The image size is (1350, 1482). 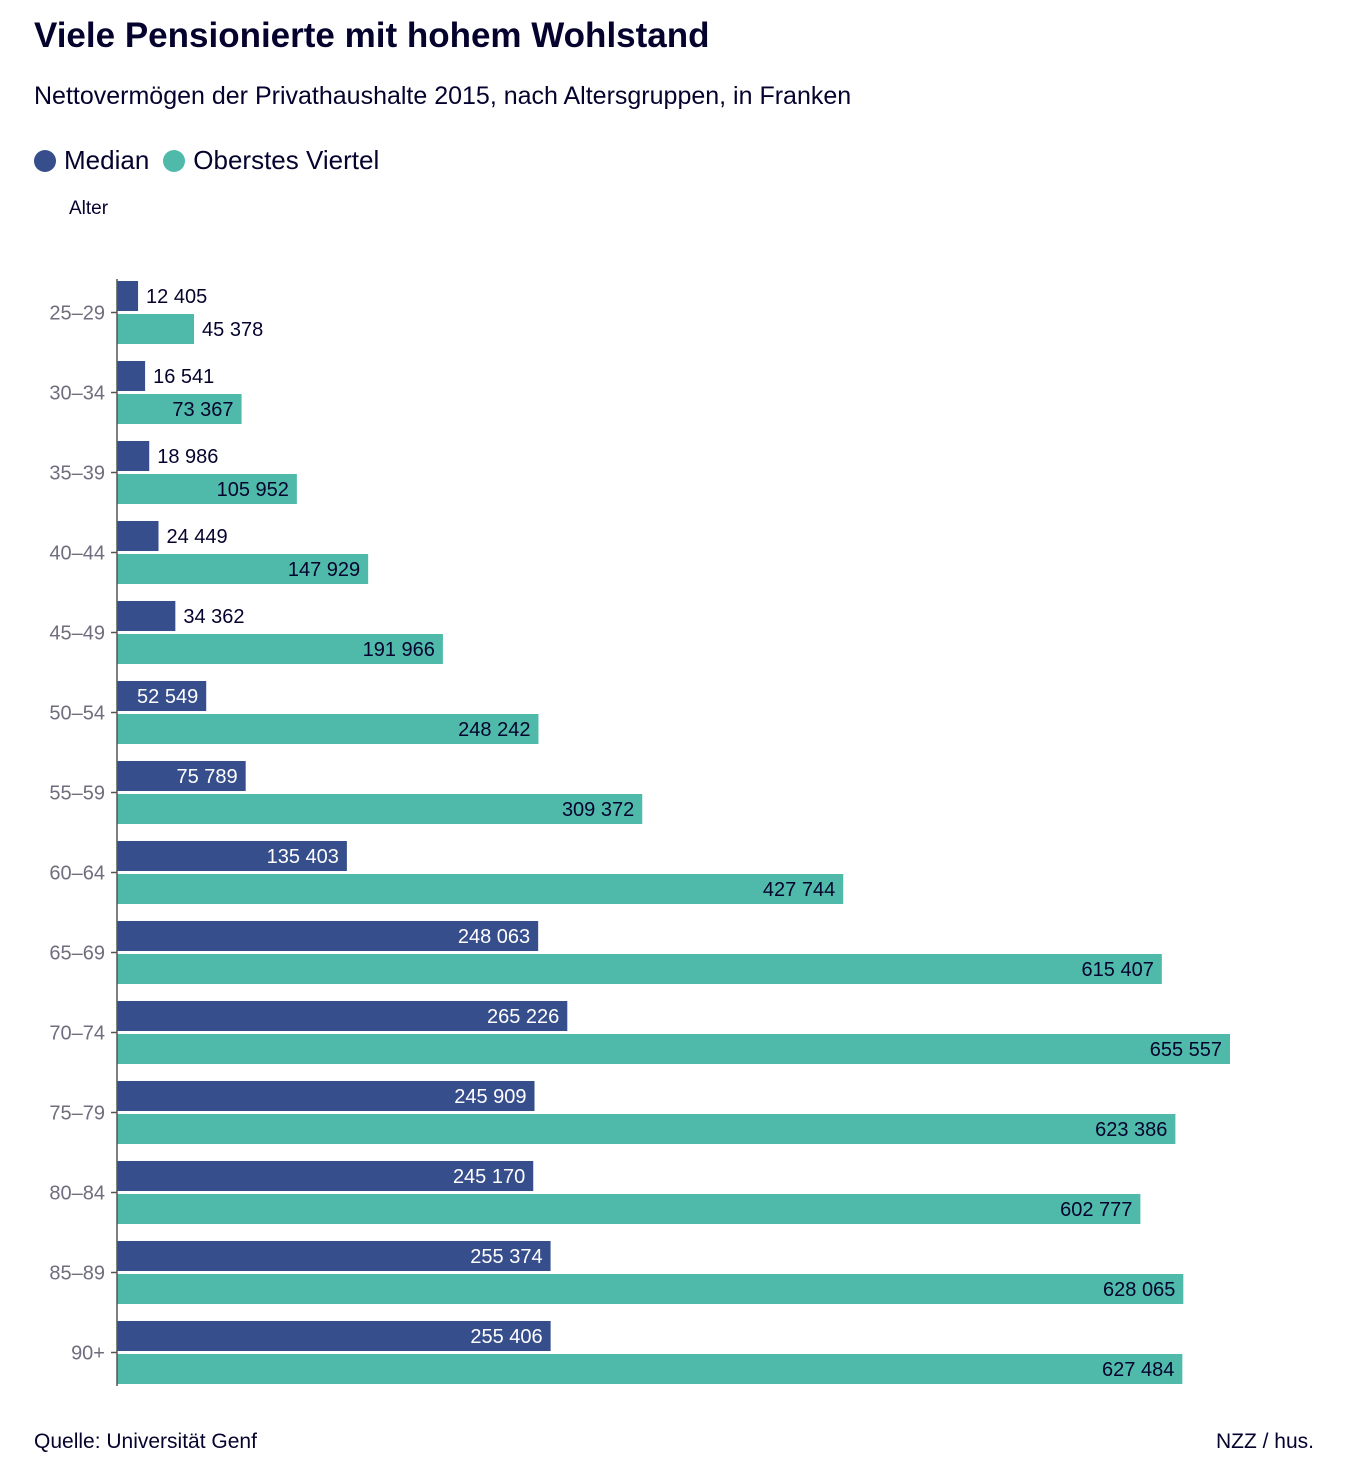 I want to click on data-label-median: 248 063, so click(x=494, y=937).